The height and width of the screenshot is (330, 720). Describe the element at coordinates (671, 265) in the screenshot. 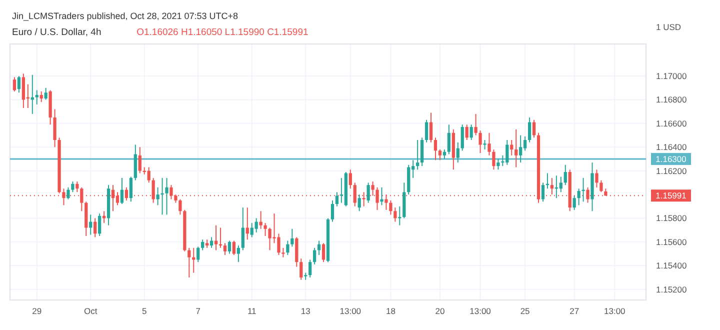

I see `y-tick-label: 1.15400` at that location.